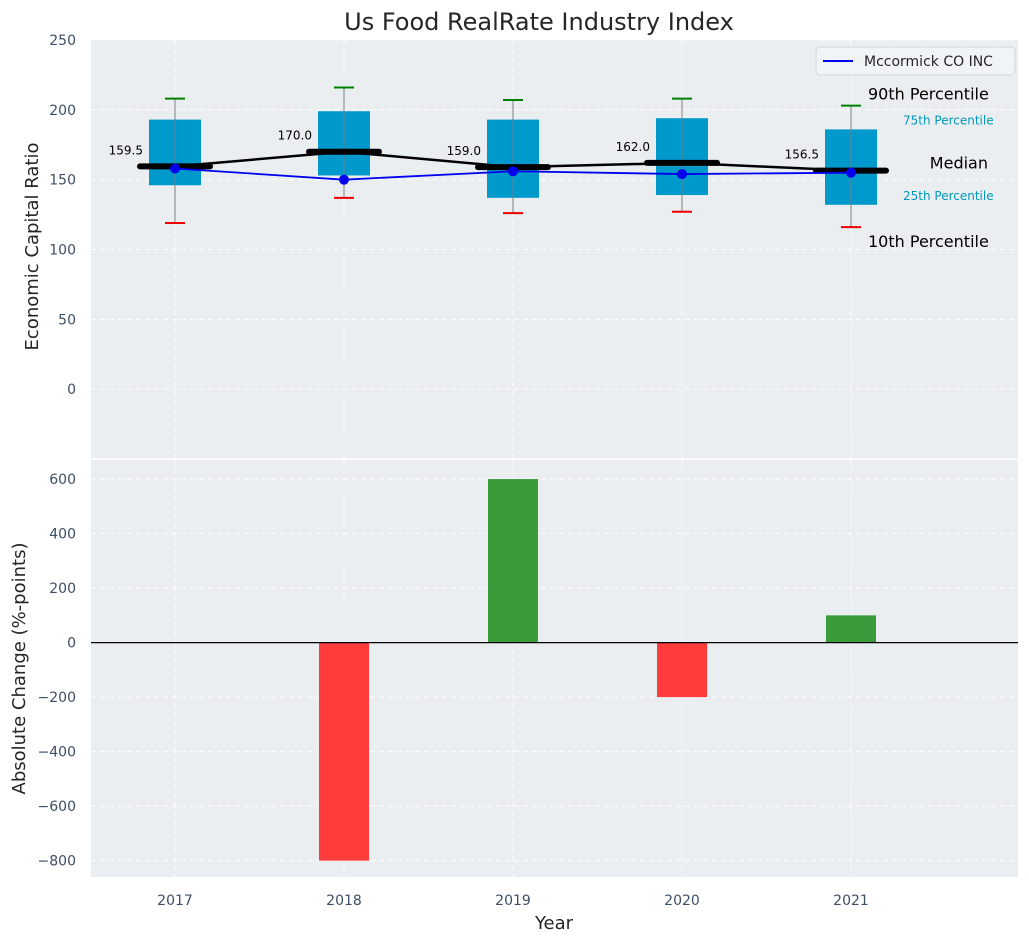  I want to click on median-value-label: 162.0, so click(633, 147).